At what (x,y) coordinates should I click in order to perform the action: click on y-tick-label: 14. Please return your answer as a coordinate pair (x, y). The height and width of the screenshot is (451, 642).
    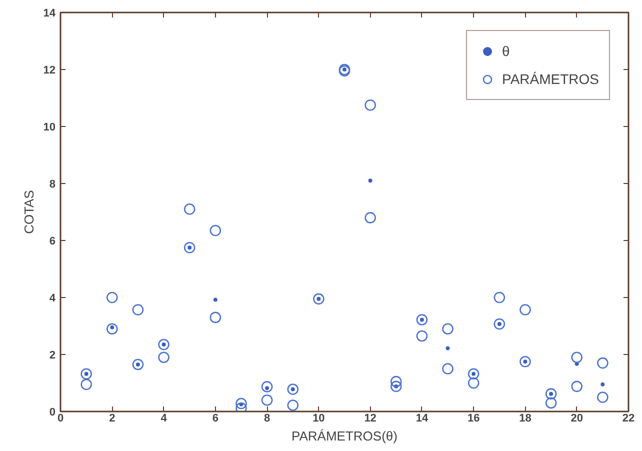
    Looking at the image, I should click on (49, 14).